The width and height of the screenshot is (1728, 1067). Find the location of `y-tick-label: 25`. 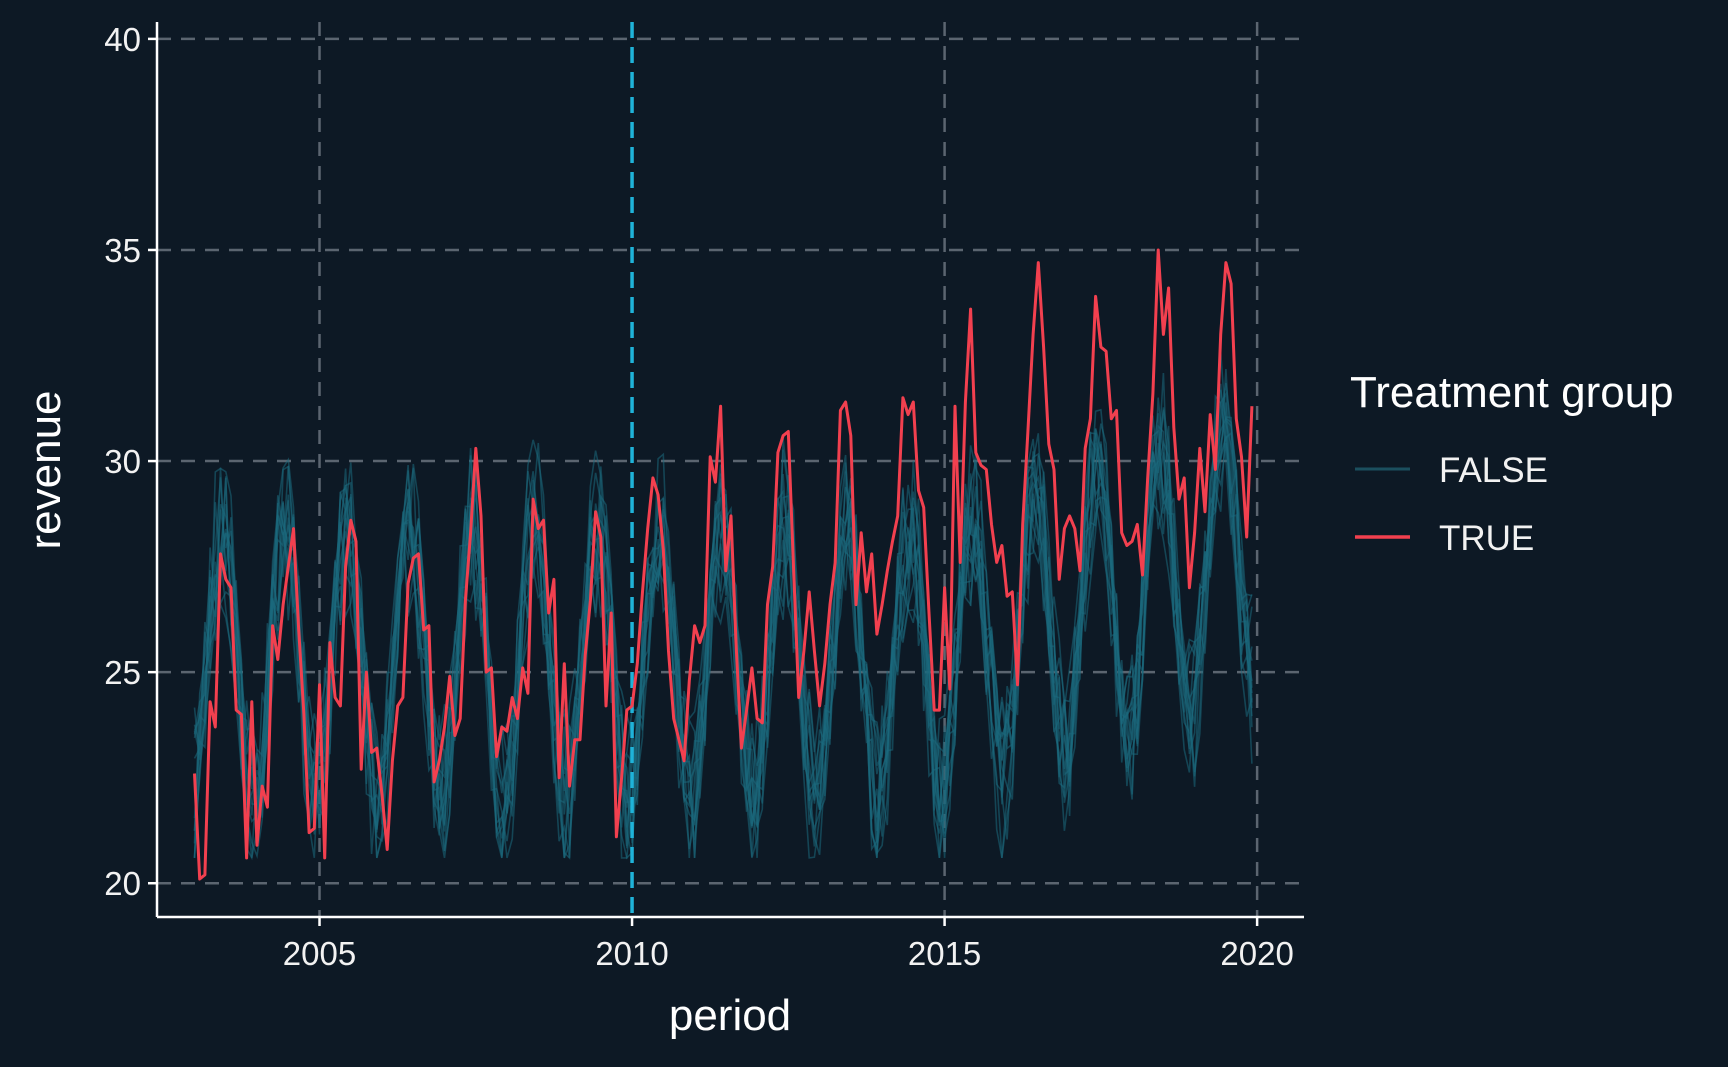

y-tick-label: 25 is located at coordinates (122, 672).